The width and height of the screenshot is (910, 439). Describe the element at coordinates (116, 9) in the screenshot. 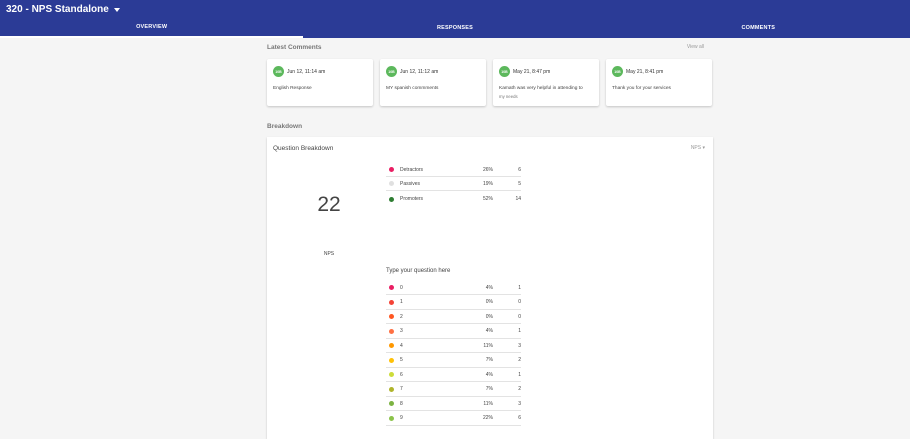

I see `caret-down-icon` at that location.